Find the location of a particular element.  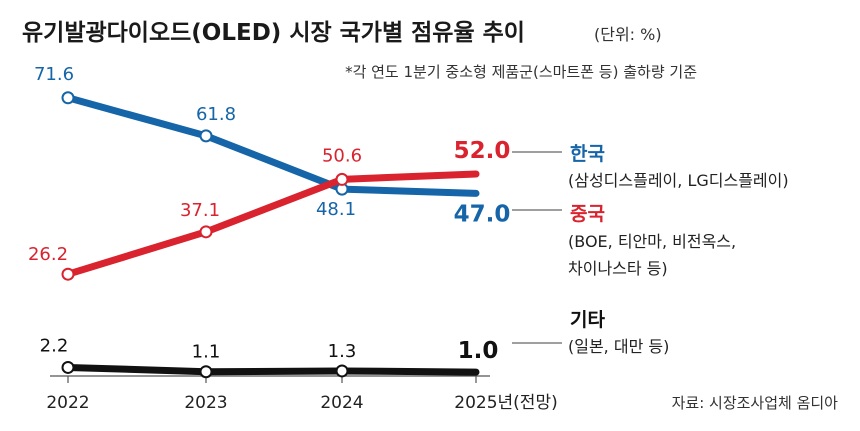

data-label: 52.0 is located at coordinates (482, 151).